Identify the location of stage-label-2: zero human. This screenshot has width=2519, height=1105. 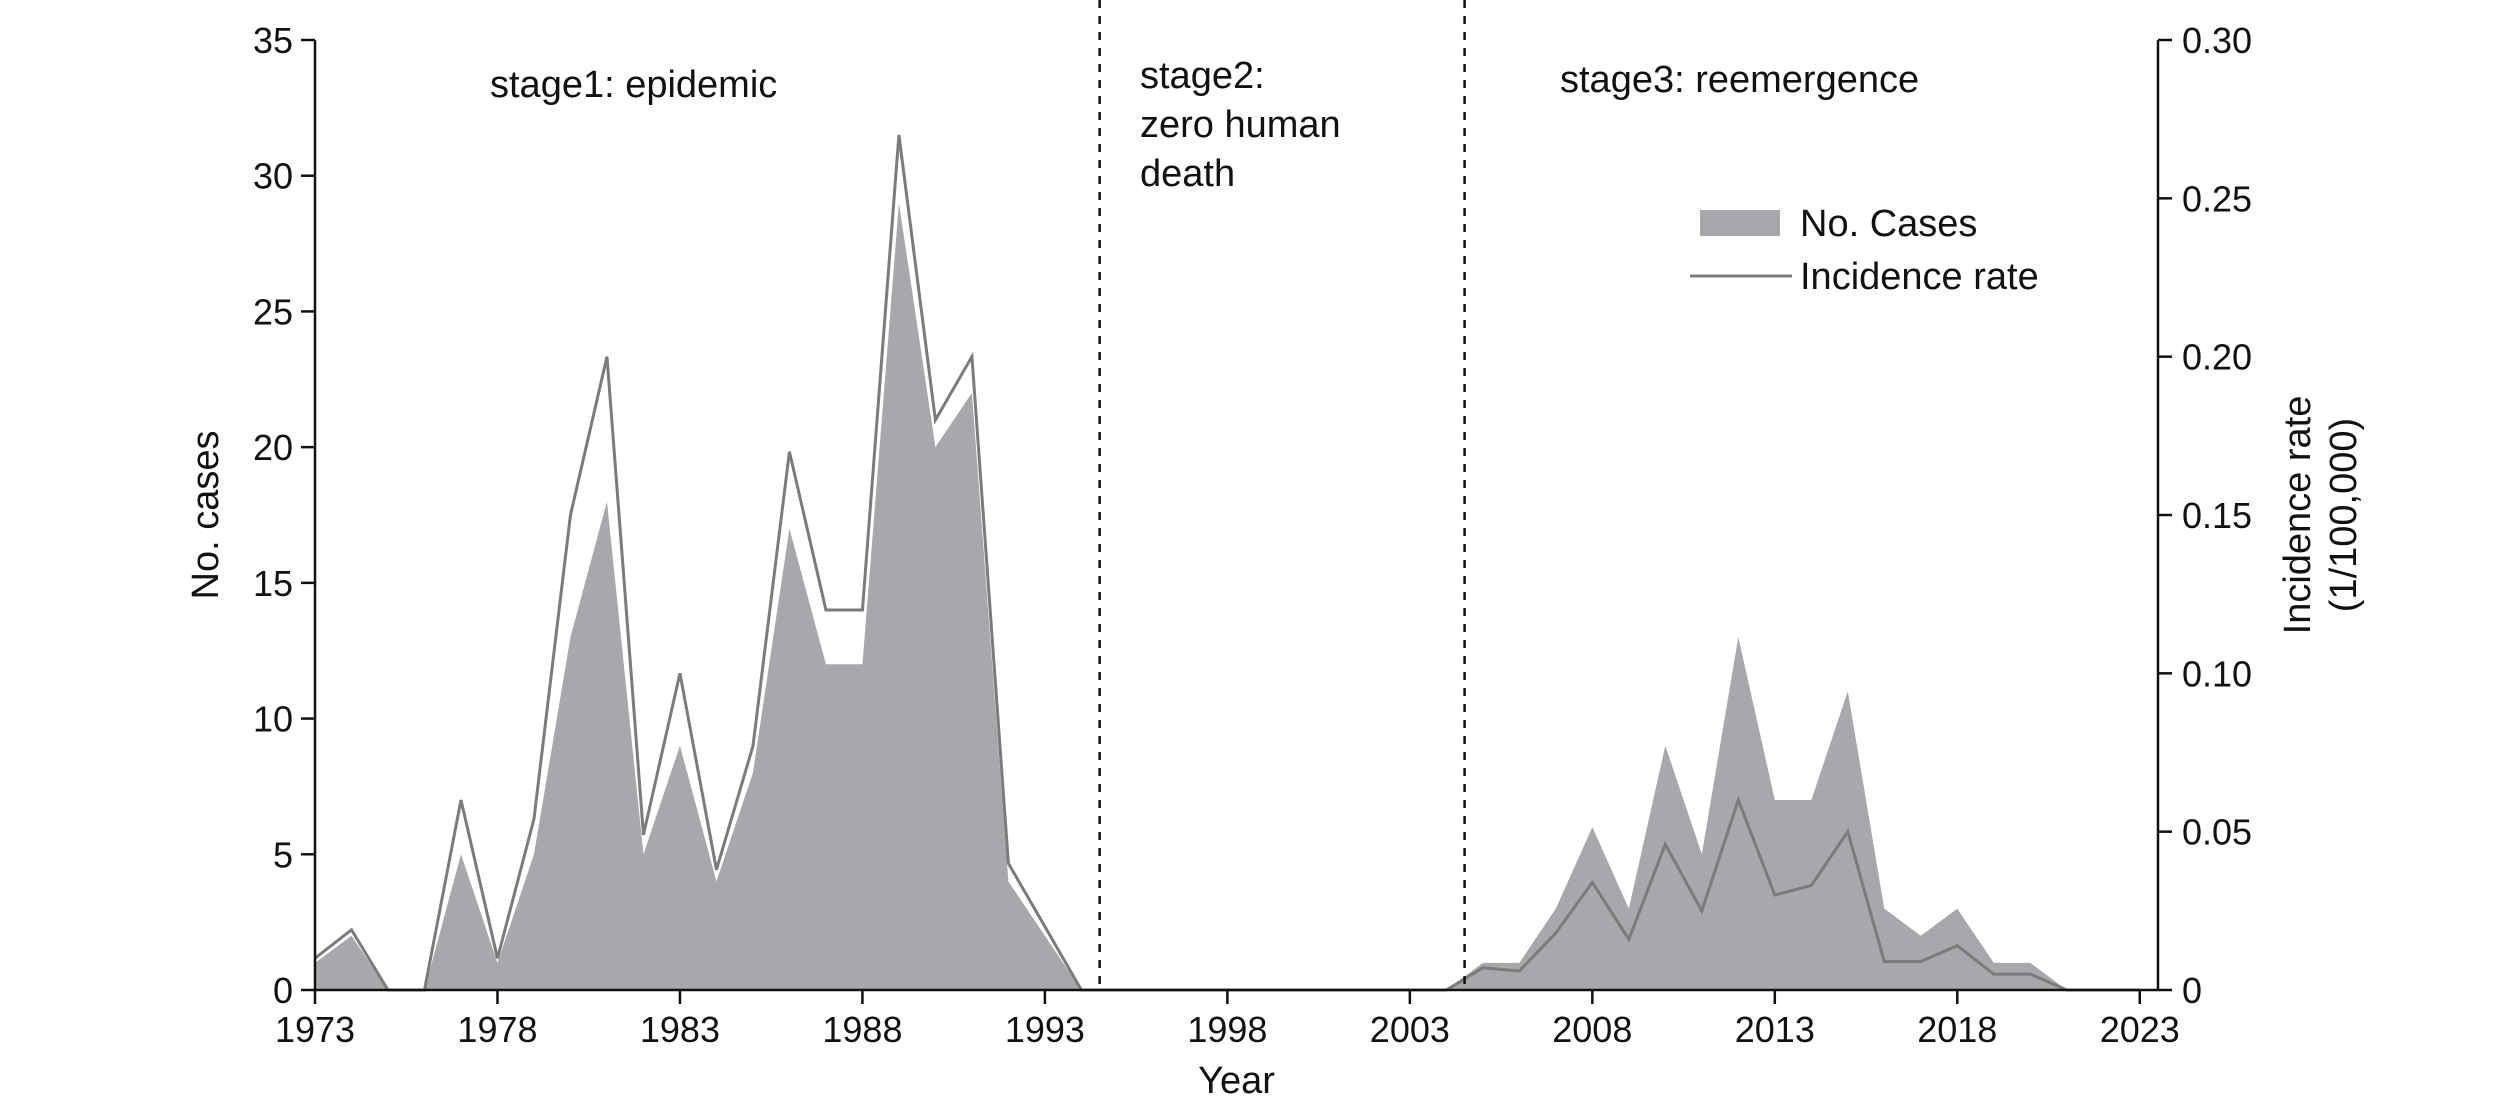
(1240, 125).